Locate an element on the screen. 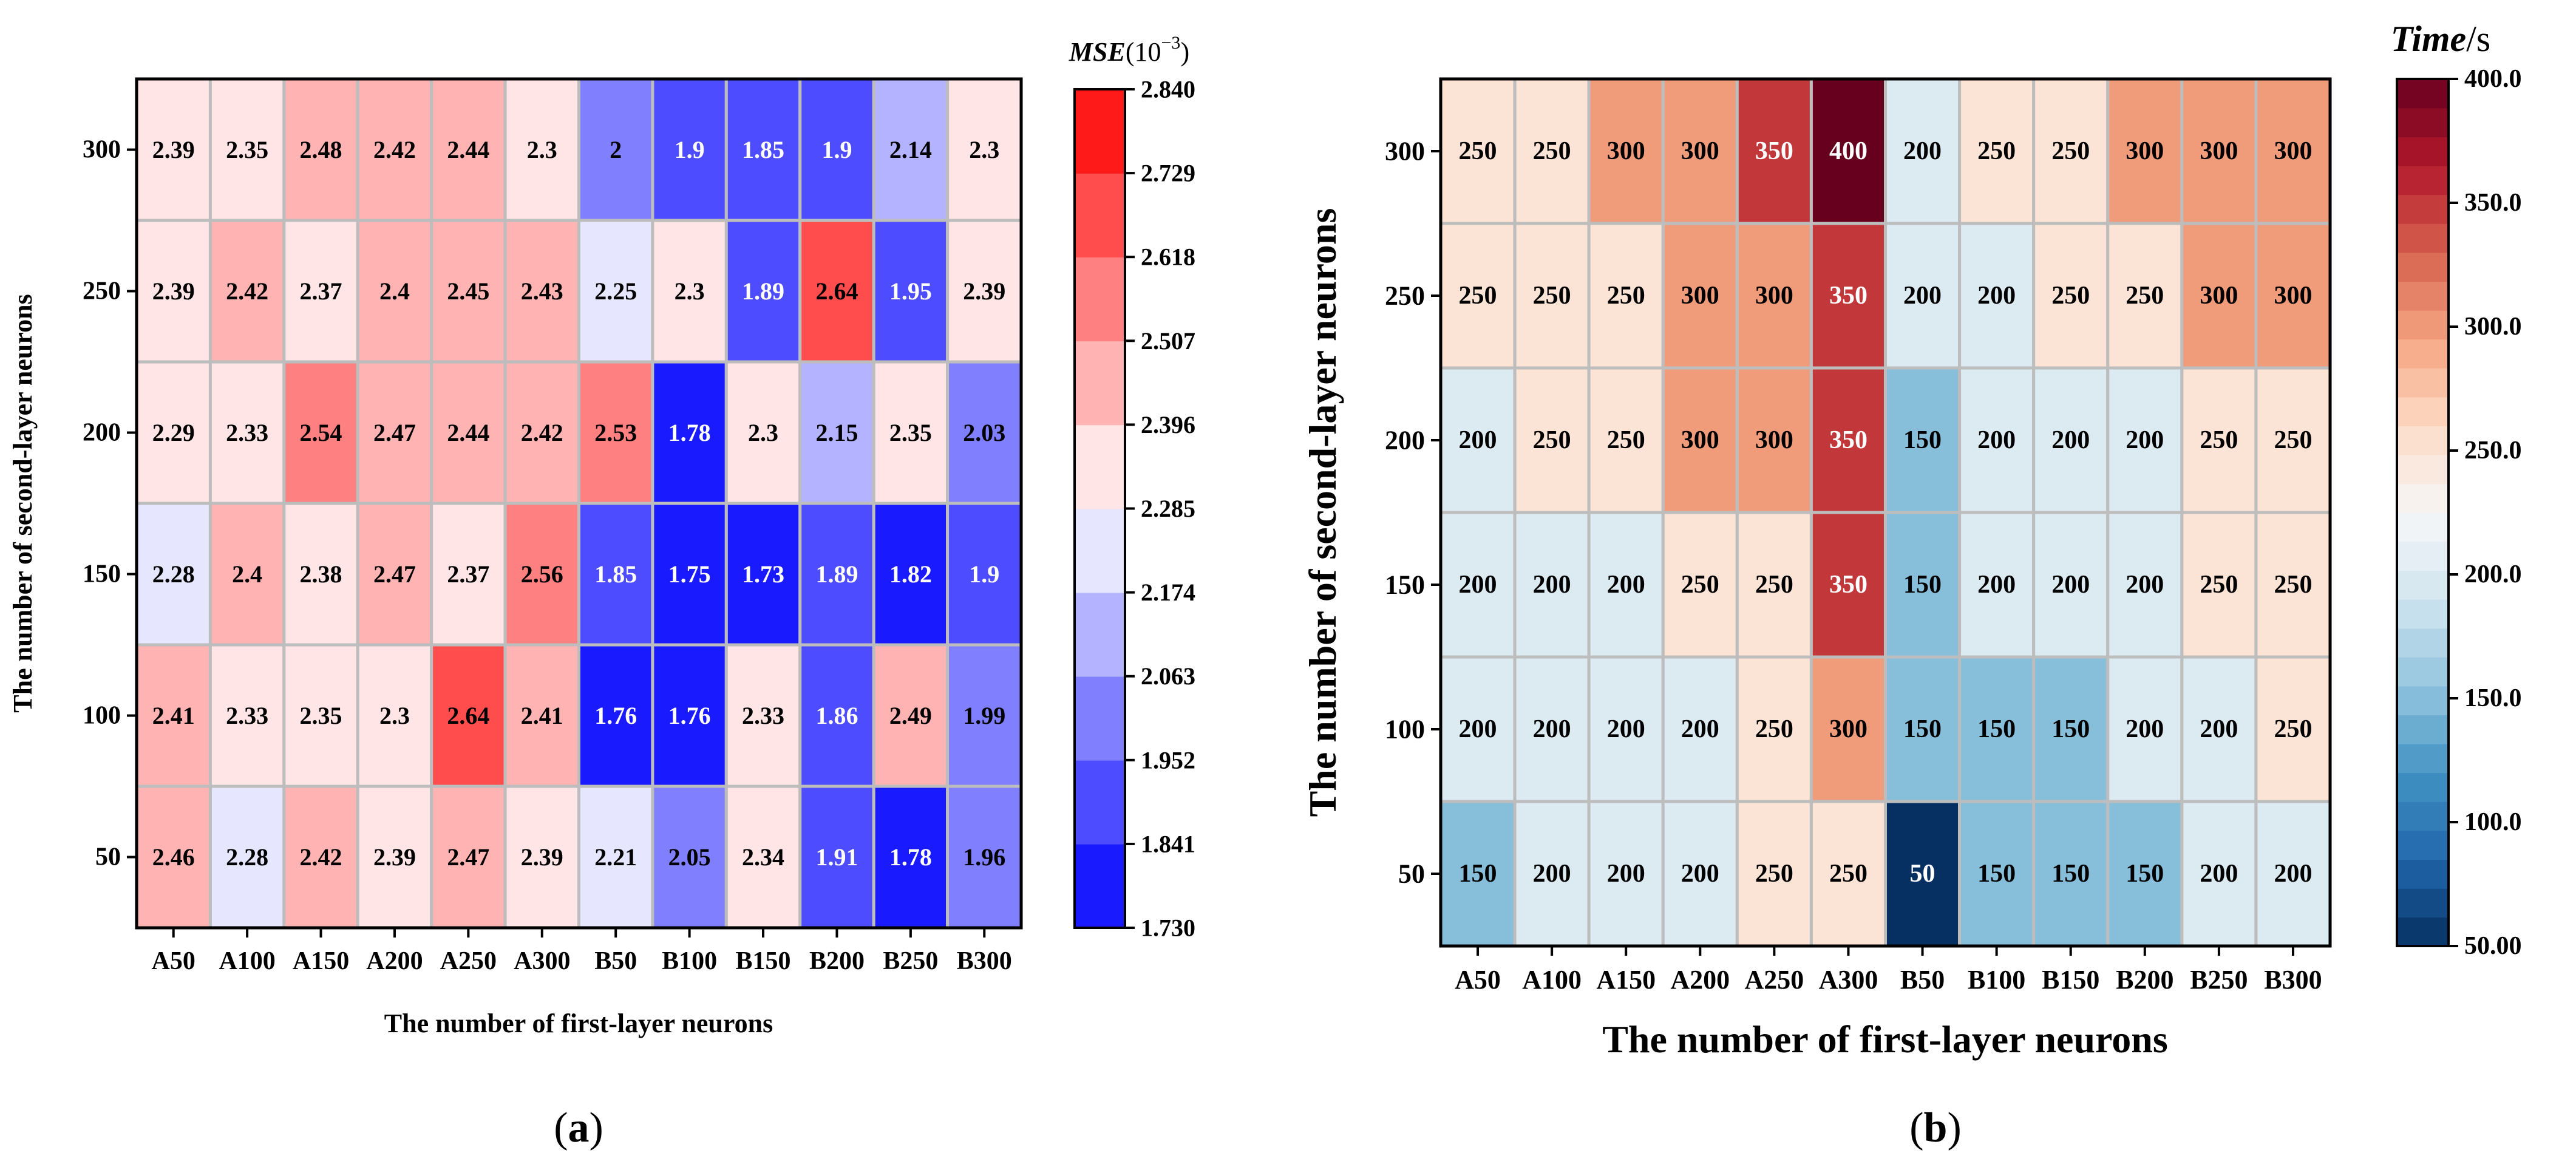  heatmap-cell-value: 2.21 is located at coordinates (615, 857).